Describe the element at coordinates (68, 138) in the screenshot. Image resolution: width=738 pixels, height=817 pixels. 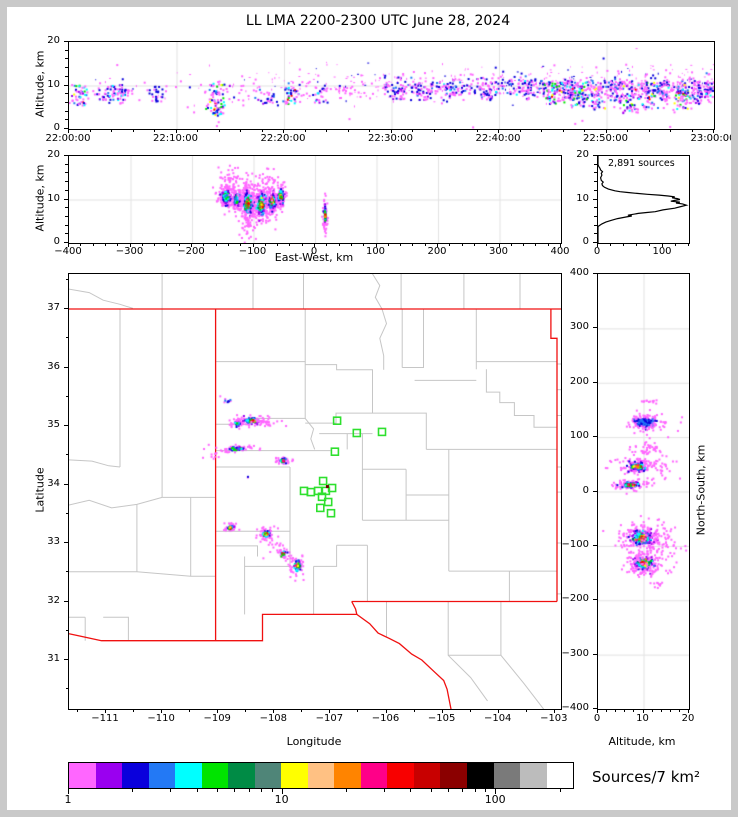
I see `tick-label: 22:00:00` at that location.